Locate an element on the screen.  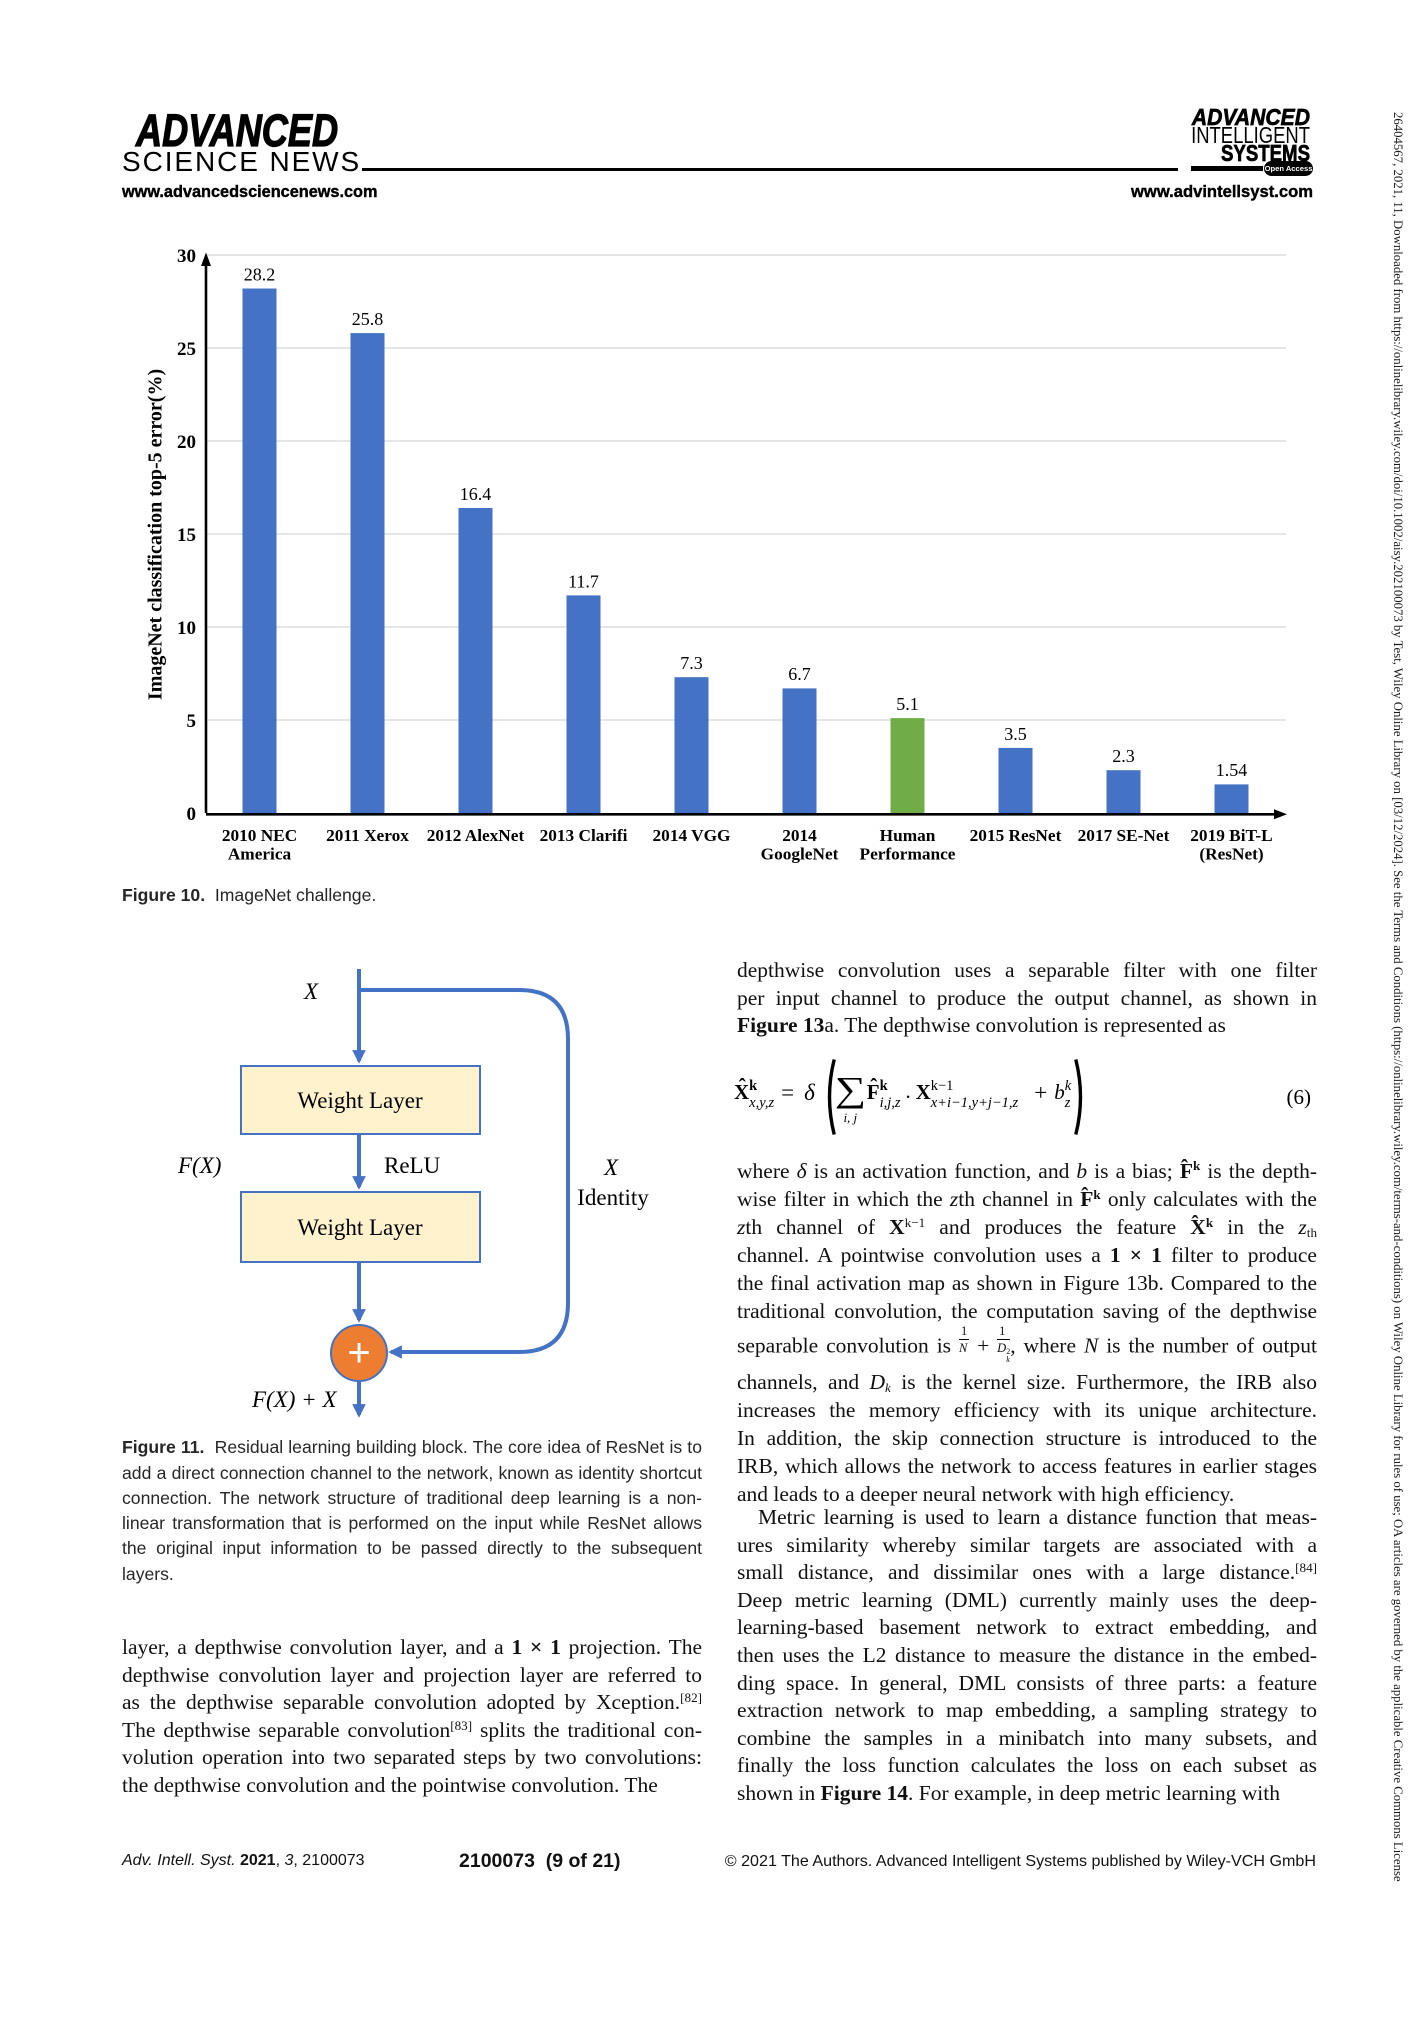
svg-text: Human is located at coordinates (908, 835).